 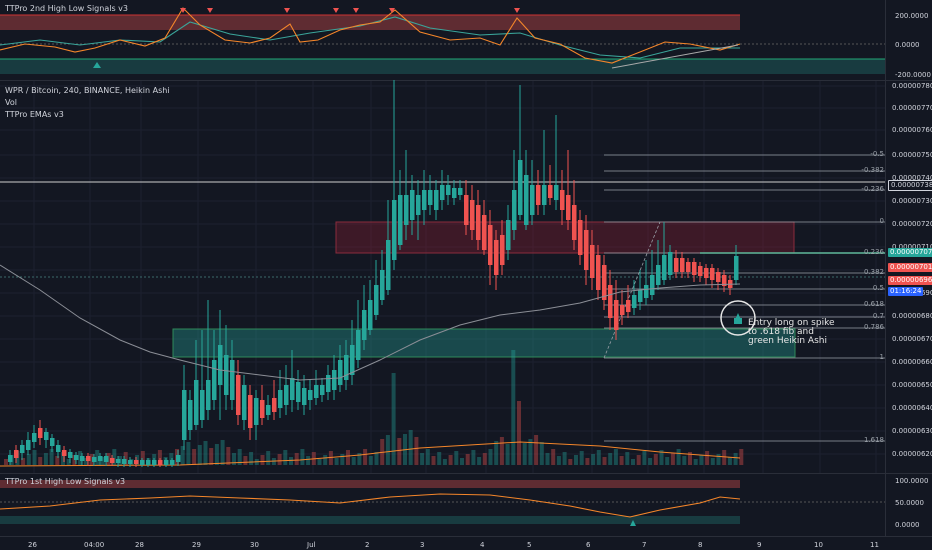 What do you see at coordinates (422, 545) in the screenshot?
I see `time-axis-tick: 3` at bounding box center [422, 545].